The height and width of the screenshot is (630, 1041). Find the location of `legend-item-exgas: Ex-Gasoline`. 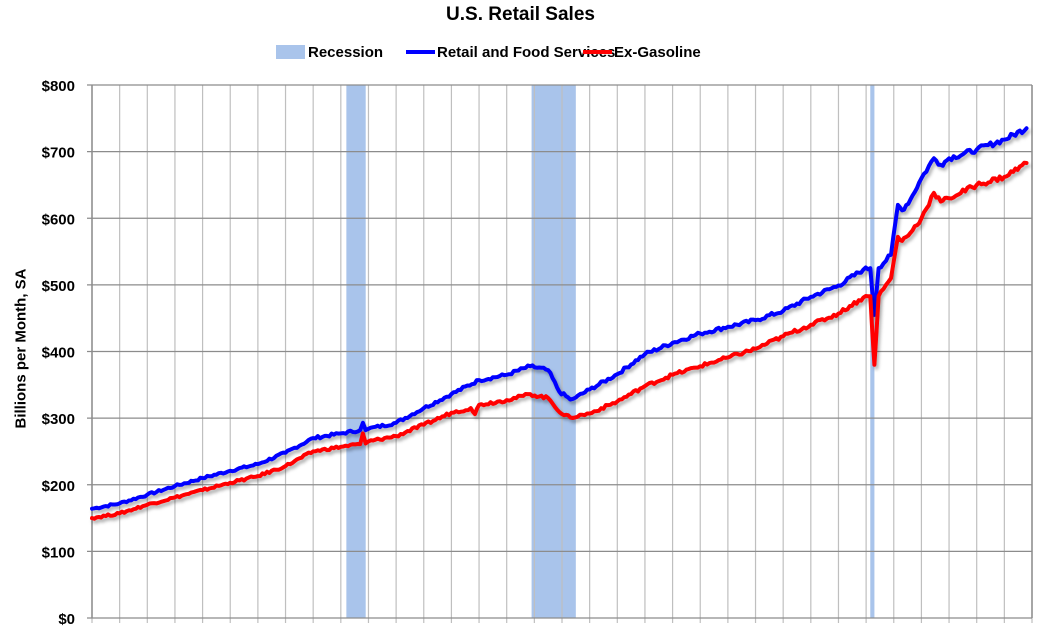

legend-item-exgas: Ex-Gasoline is located at coordinates (642, 52).